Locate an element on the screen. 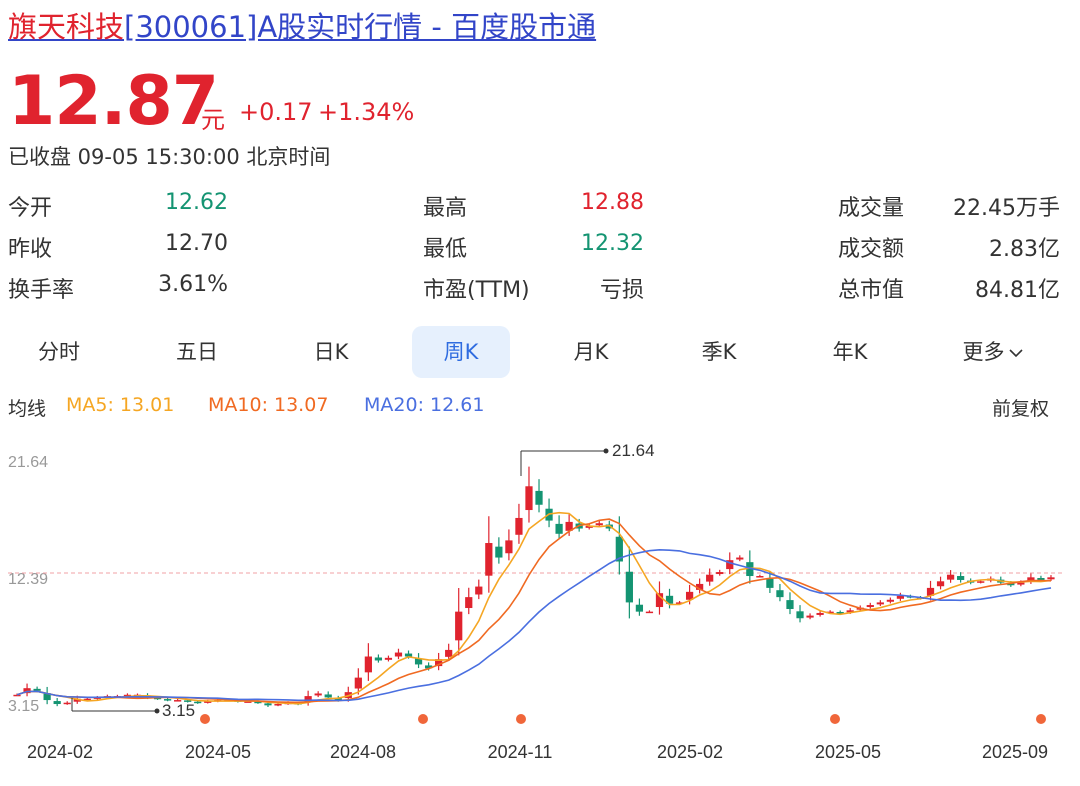 The width and height of the screenshot is (1080, 786). stock-title-rest: [300061]A股实时行情 - 百度股市通 is located at coordinates (360, 27).